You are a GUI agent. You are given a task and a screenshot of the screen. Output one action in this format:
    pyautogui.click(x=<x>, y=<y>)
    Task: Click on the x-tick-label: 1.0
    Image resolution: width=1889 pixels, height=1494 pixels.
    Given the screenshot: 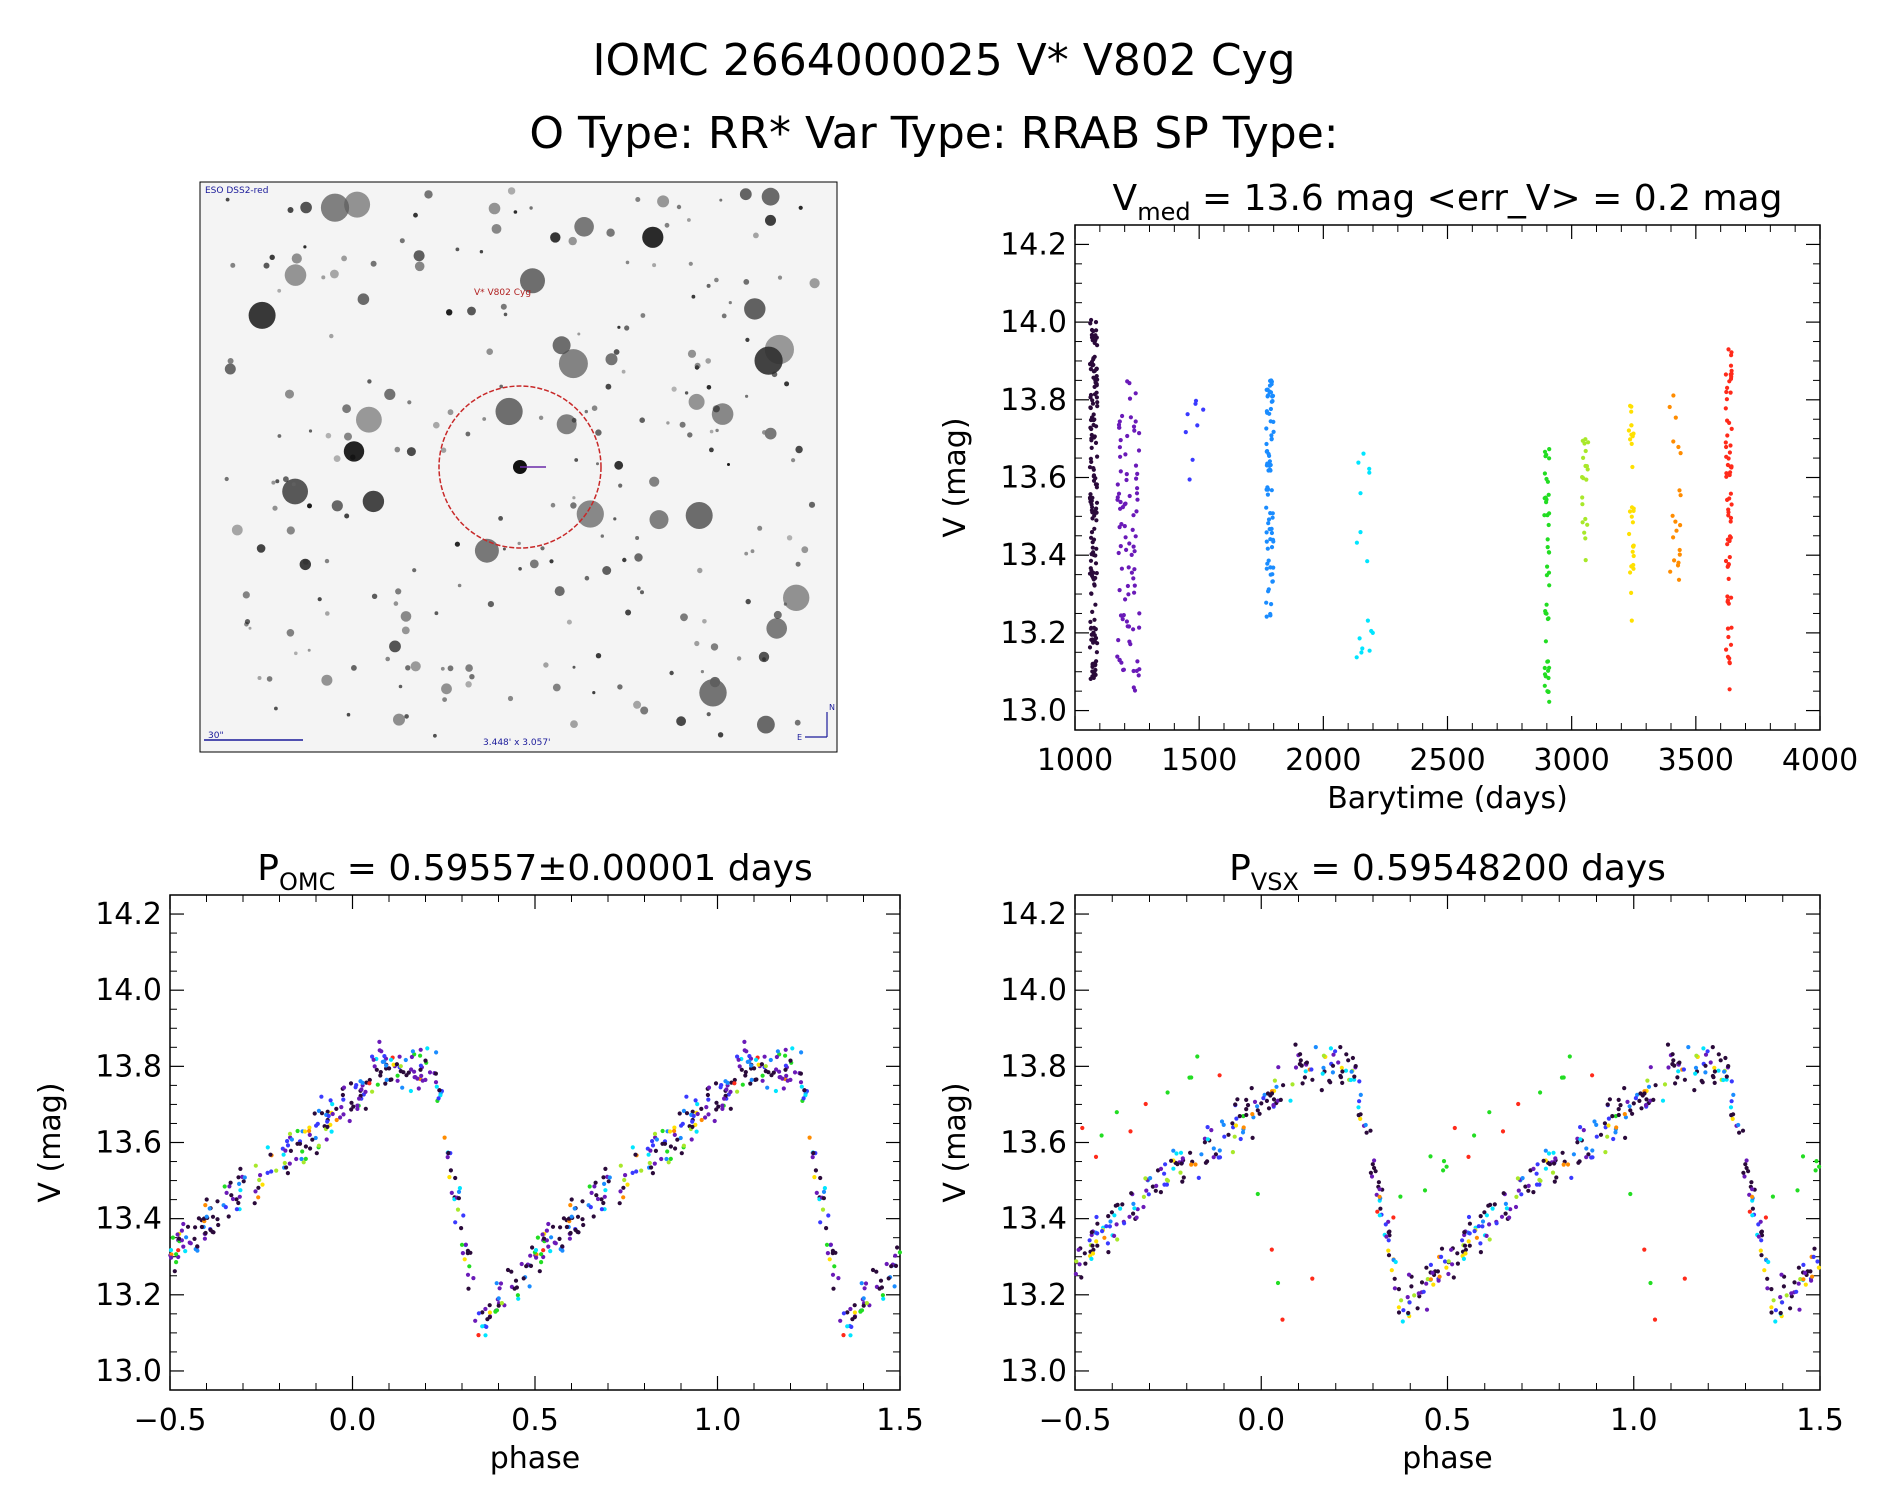 What is the action you would take?
    pyautogui.click(x=1634, y=1420)
    